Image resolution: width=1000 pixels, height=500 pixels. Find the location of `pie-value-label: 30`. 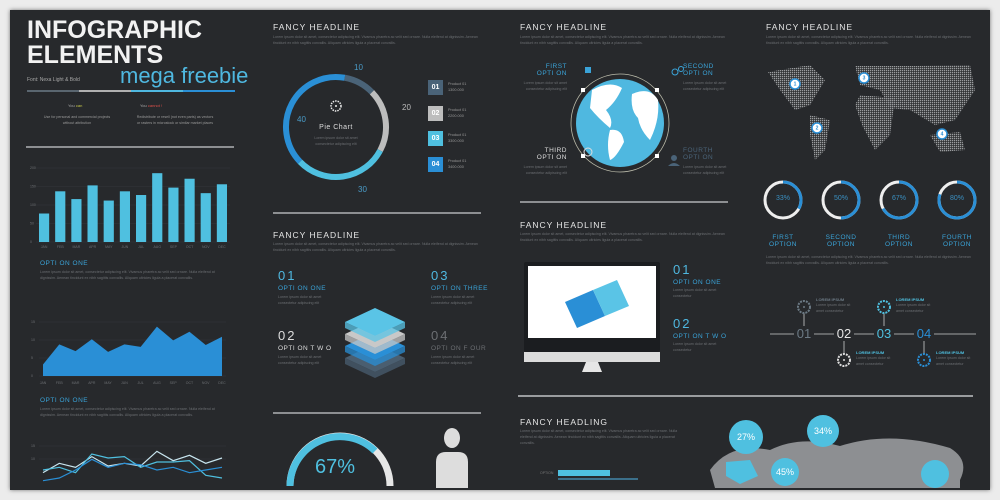

pie-value-label: 30 is located at coordinates (362, 189).